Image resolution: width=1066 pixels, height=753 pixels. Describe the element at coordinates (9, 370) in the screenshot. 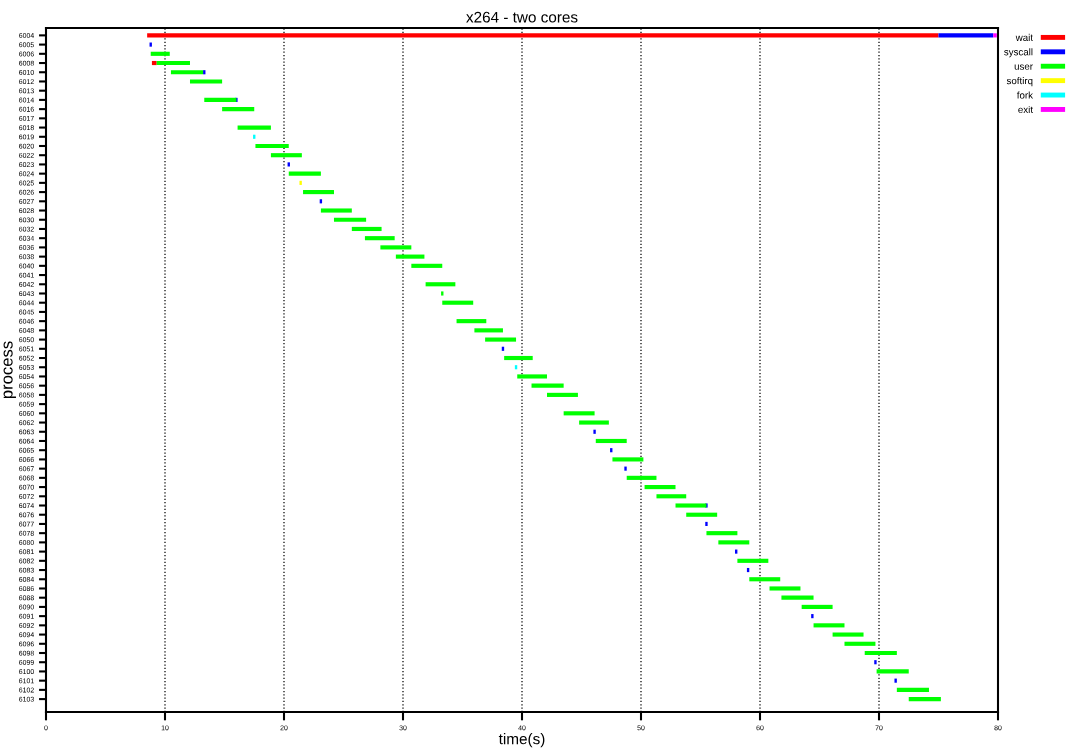

I see `y-axis-title: process` at that location.